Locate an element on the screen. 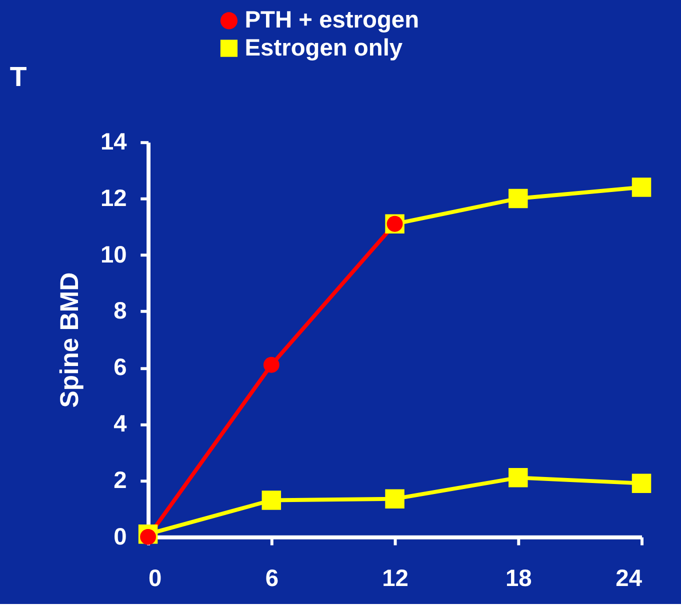 This screenshot has height=613, width=681. x-tick-label: 12 is located at coordinates (395, 579).